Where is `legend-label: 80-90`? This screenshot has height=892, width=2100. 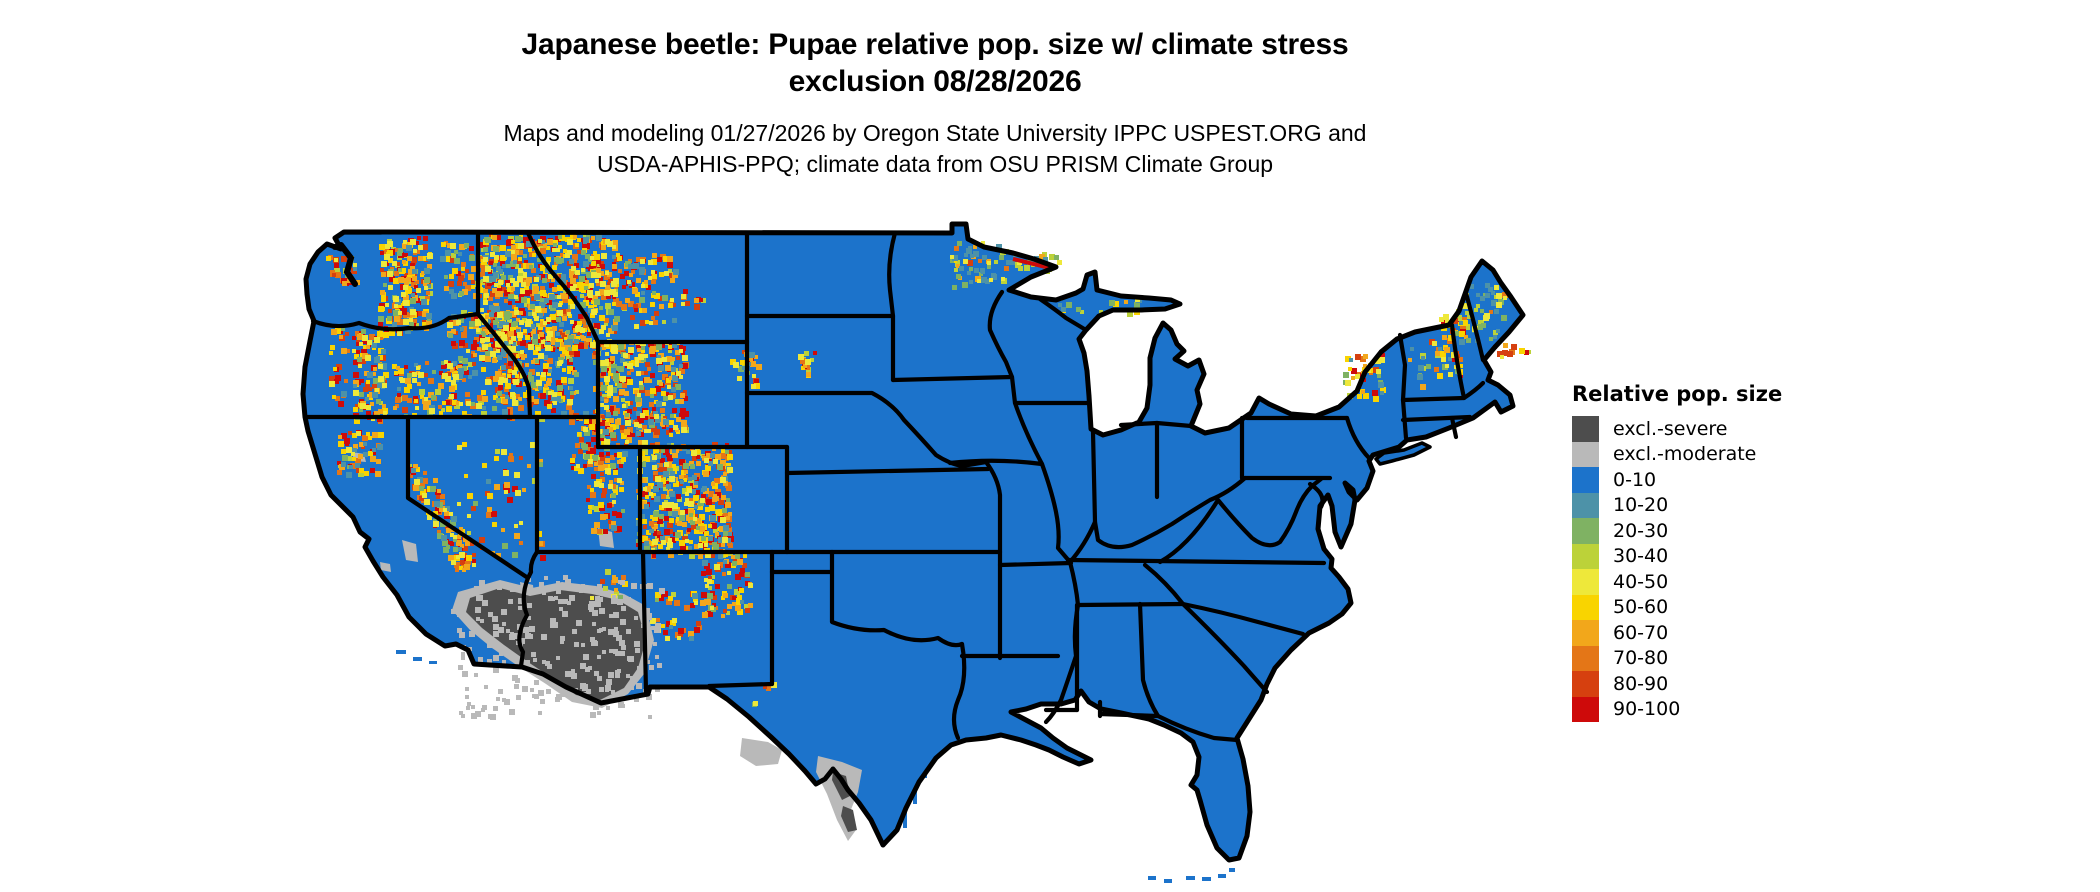 legend-label: 80-90 is located at coordinates (1641, 683).